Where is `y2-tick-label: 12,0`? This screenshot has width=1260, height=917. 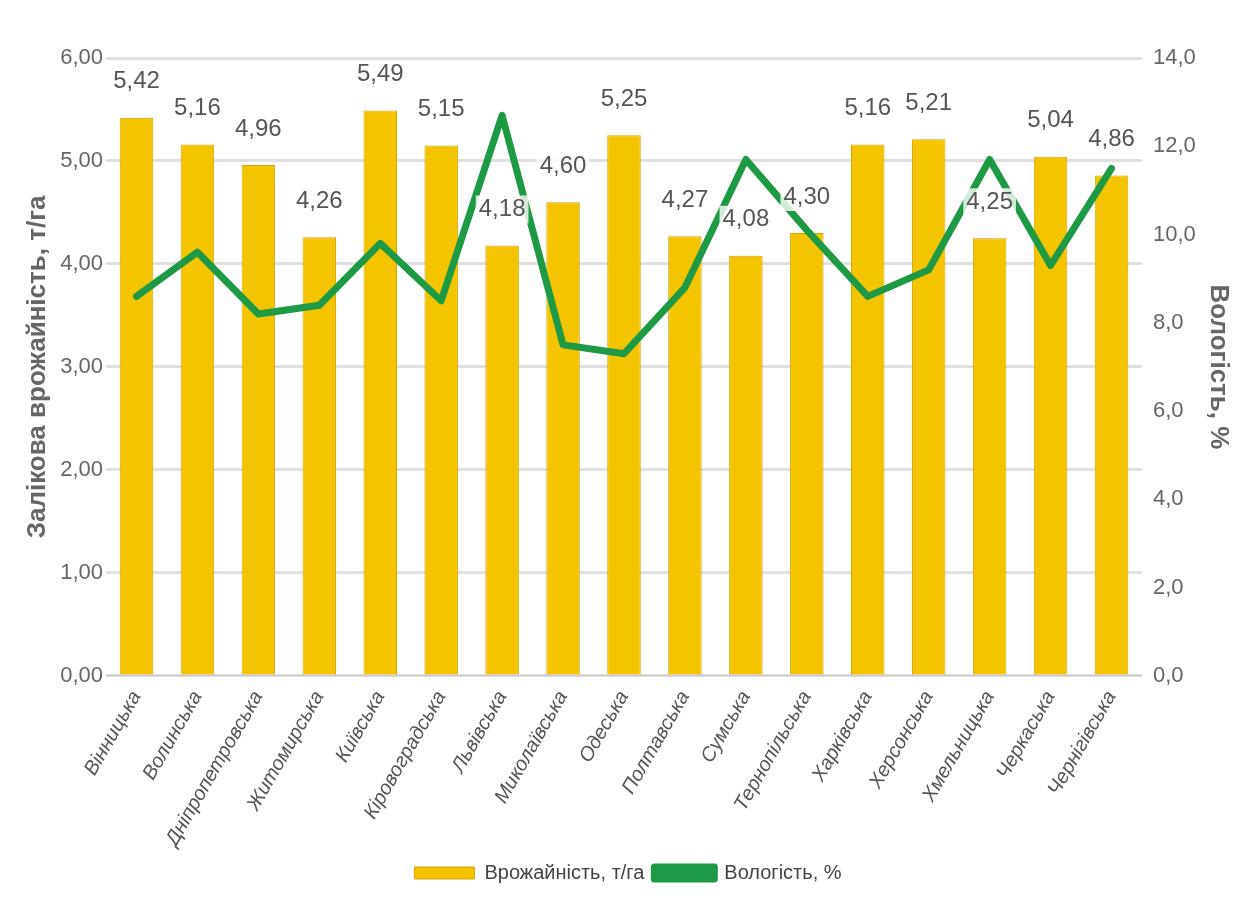 y2-tick-label: 12,0 is located at coordinates (1174, 145).